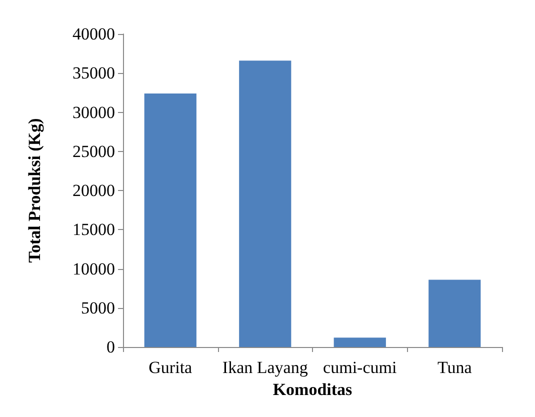  I want to click on y-tick-label: 10000, so click(93, 268).